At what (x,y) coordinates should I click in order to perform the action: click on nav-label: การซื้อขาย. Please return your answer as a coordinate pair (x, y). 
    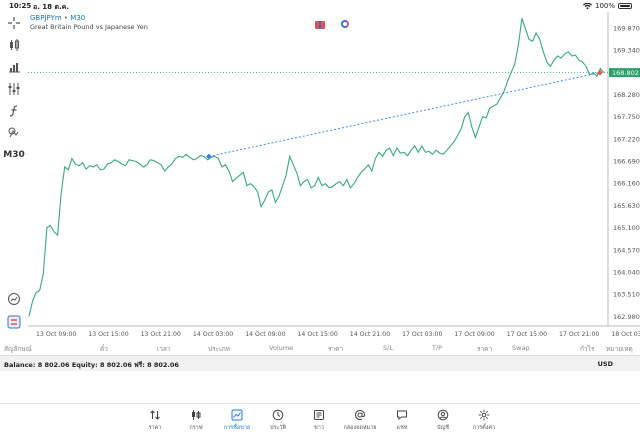
    Looking at the image, I should click on (237, 428).